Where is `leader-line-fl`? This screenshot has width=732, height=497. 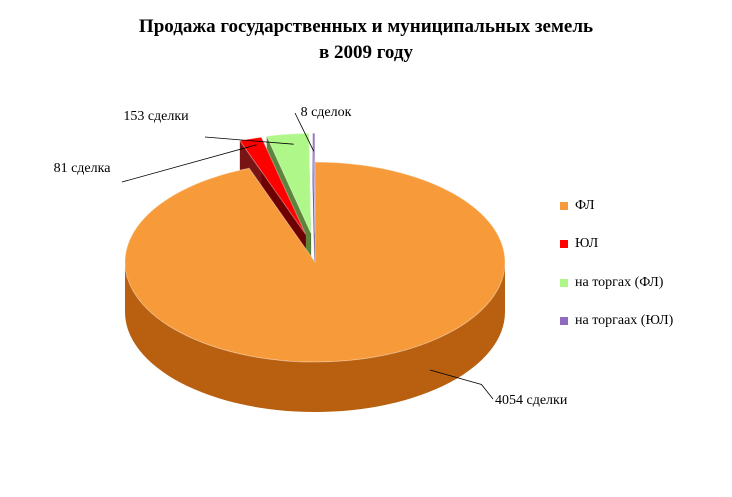 leader-line-fl is located at coordinates (461, 384).